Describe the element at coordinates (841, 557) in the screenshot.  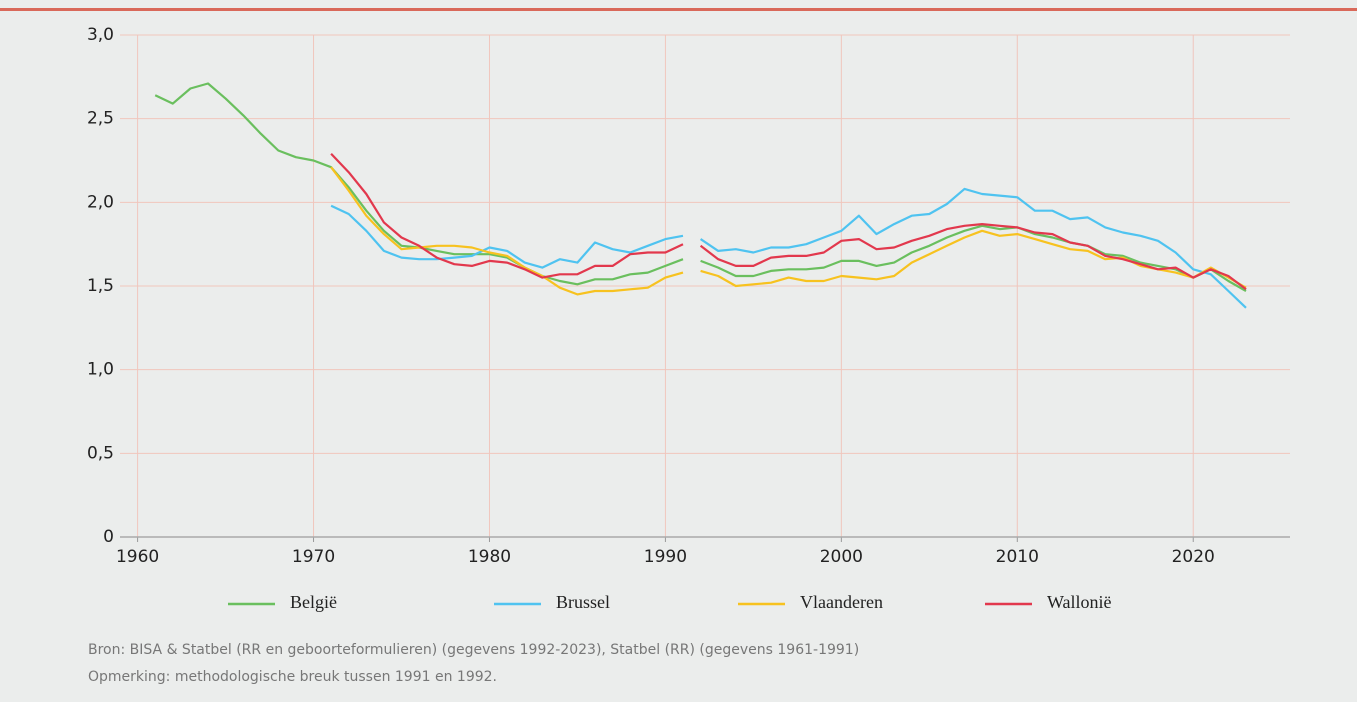
I see `x-tick-label: 2000` at that location.